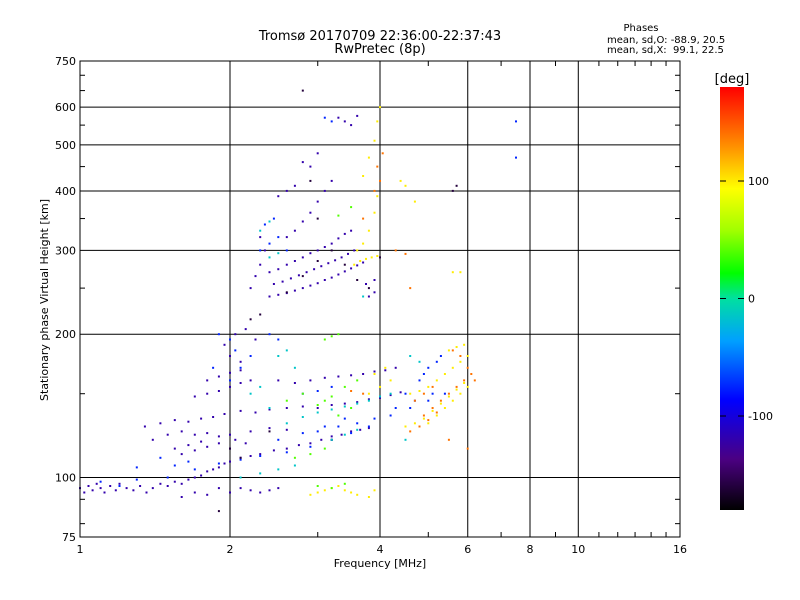 The width and height of the screenshot is (800, 600). What do you see at coordinates (467, 549) in the screenshot?
I see `x-tick-label: 6` at bounding box center [467, 549].